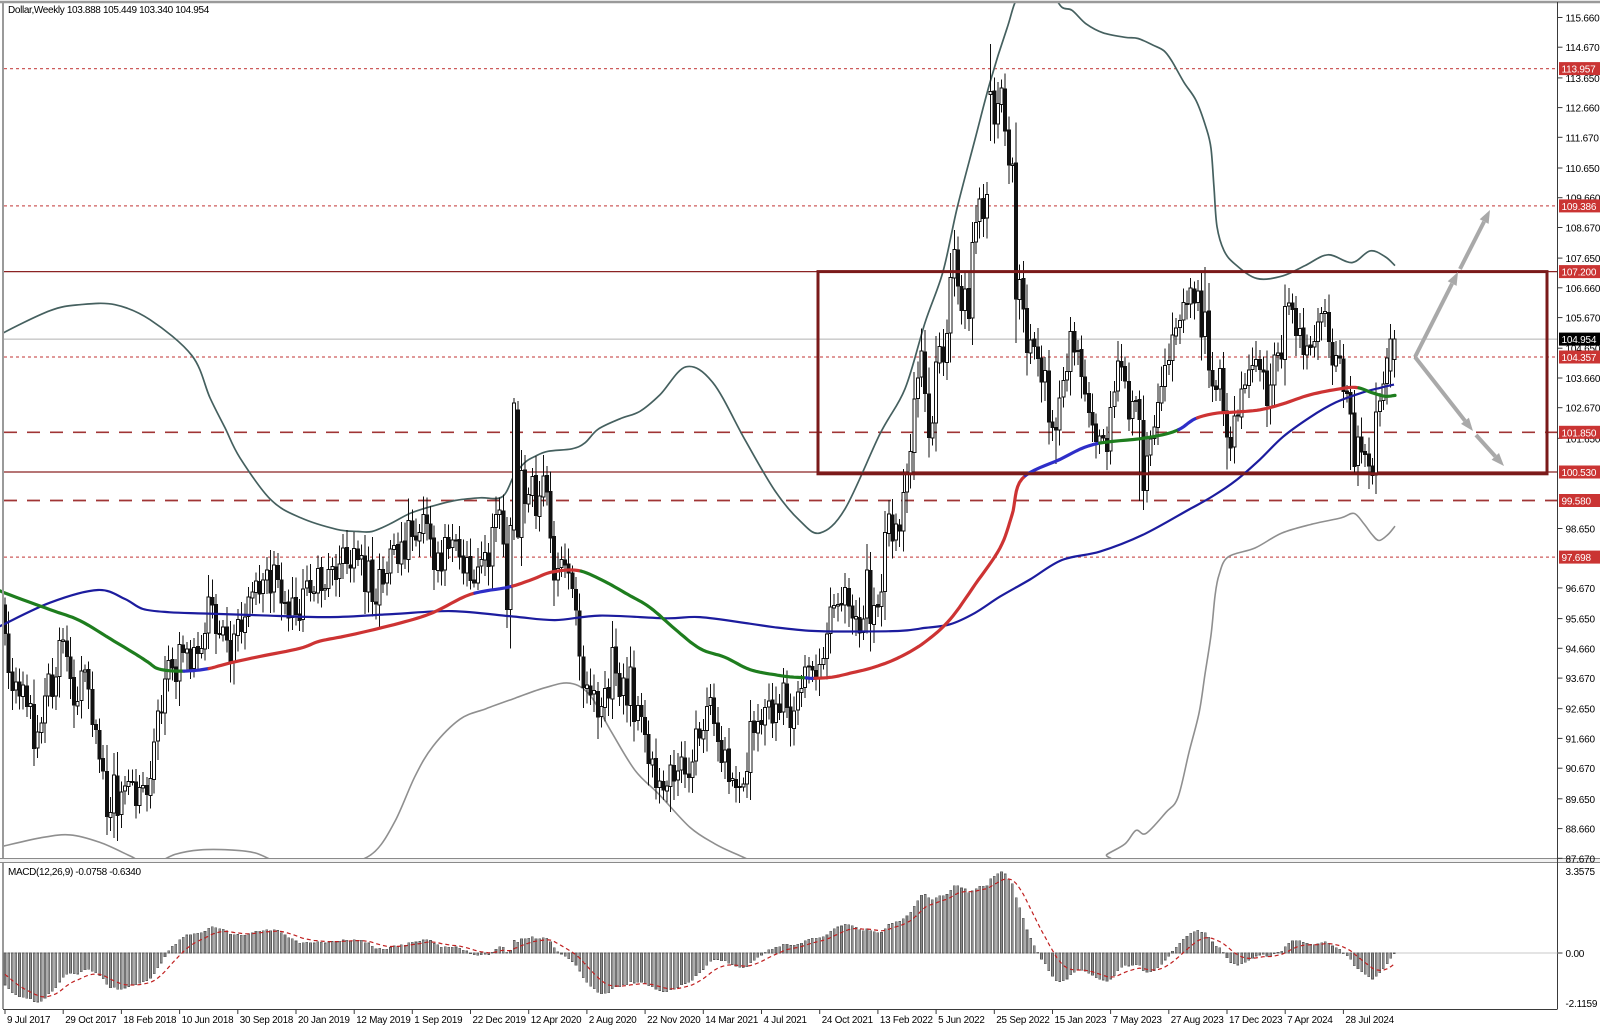 The height and width of the screenshot is (1030, 1600). Describe the element at coordinates (1583, 379) in the screenshot. I see `svg-text: 103.660` at that location.